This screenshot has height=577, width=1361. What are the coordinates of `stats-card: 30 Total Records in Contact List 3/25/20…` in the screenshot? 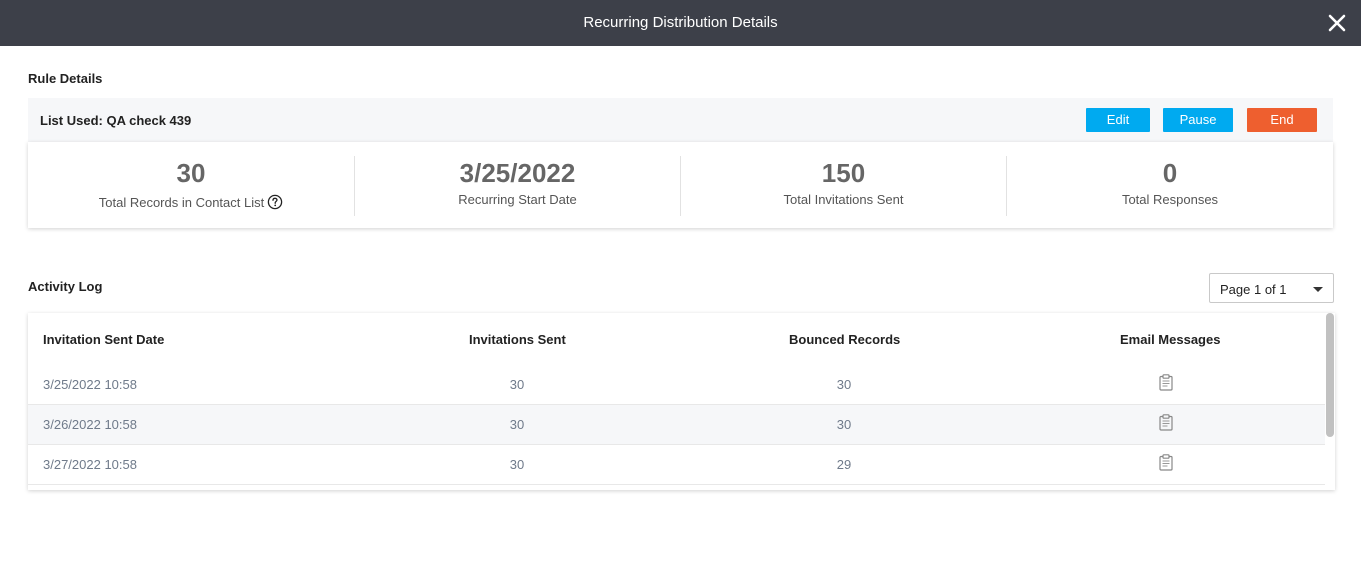 It's located at (680, 185).